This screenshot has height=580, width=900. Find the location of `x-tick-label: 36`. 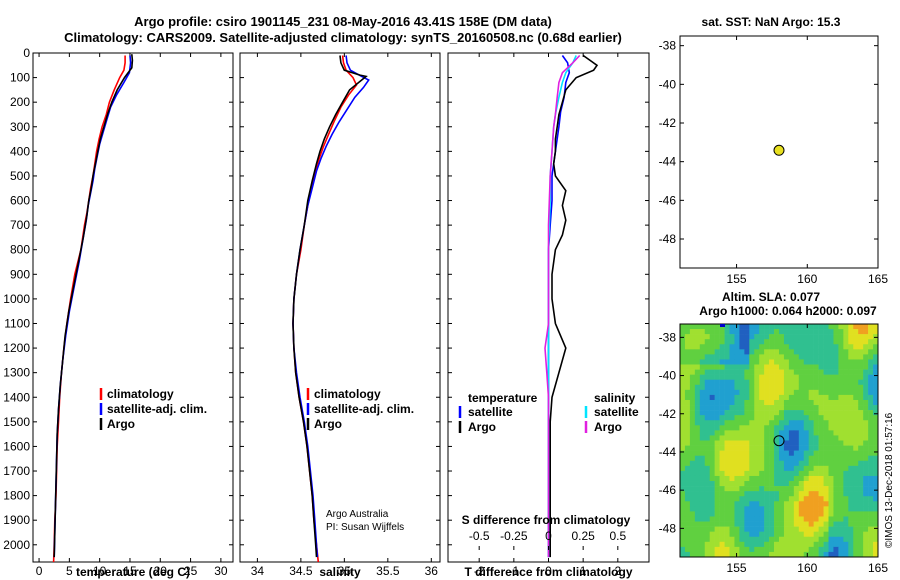

x-tick-label: 36 is located at coordinates (432, 571).